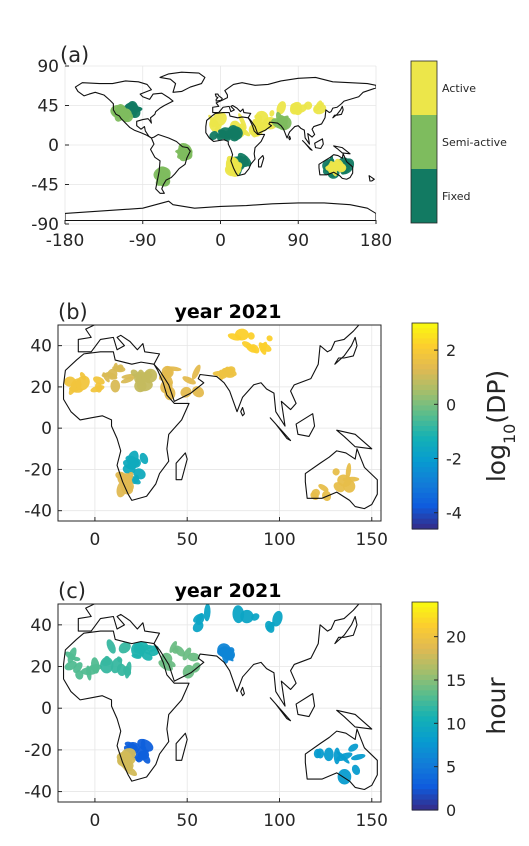  I want to click on panel-title: year 2021, so click(228, 591).